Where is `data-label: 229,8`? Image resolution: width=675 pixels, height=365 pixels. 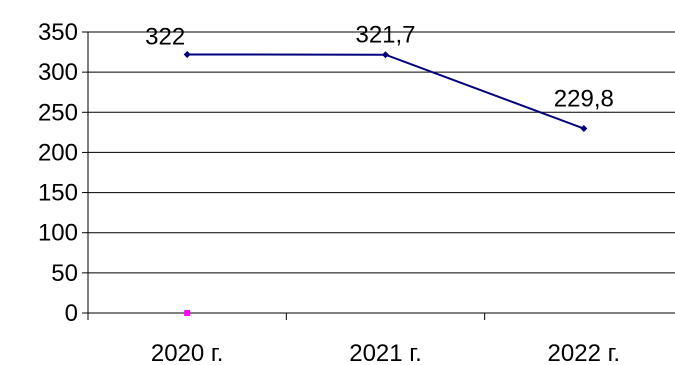
data-label: 229,8 is located at coordinates (584, 99).